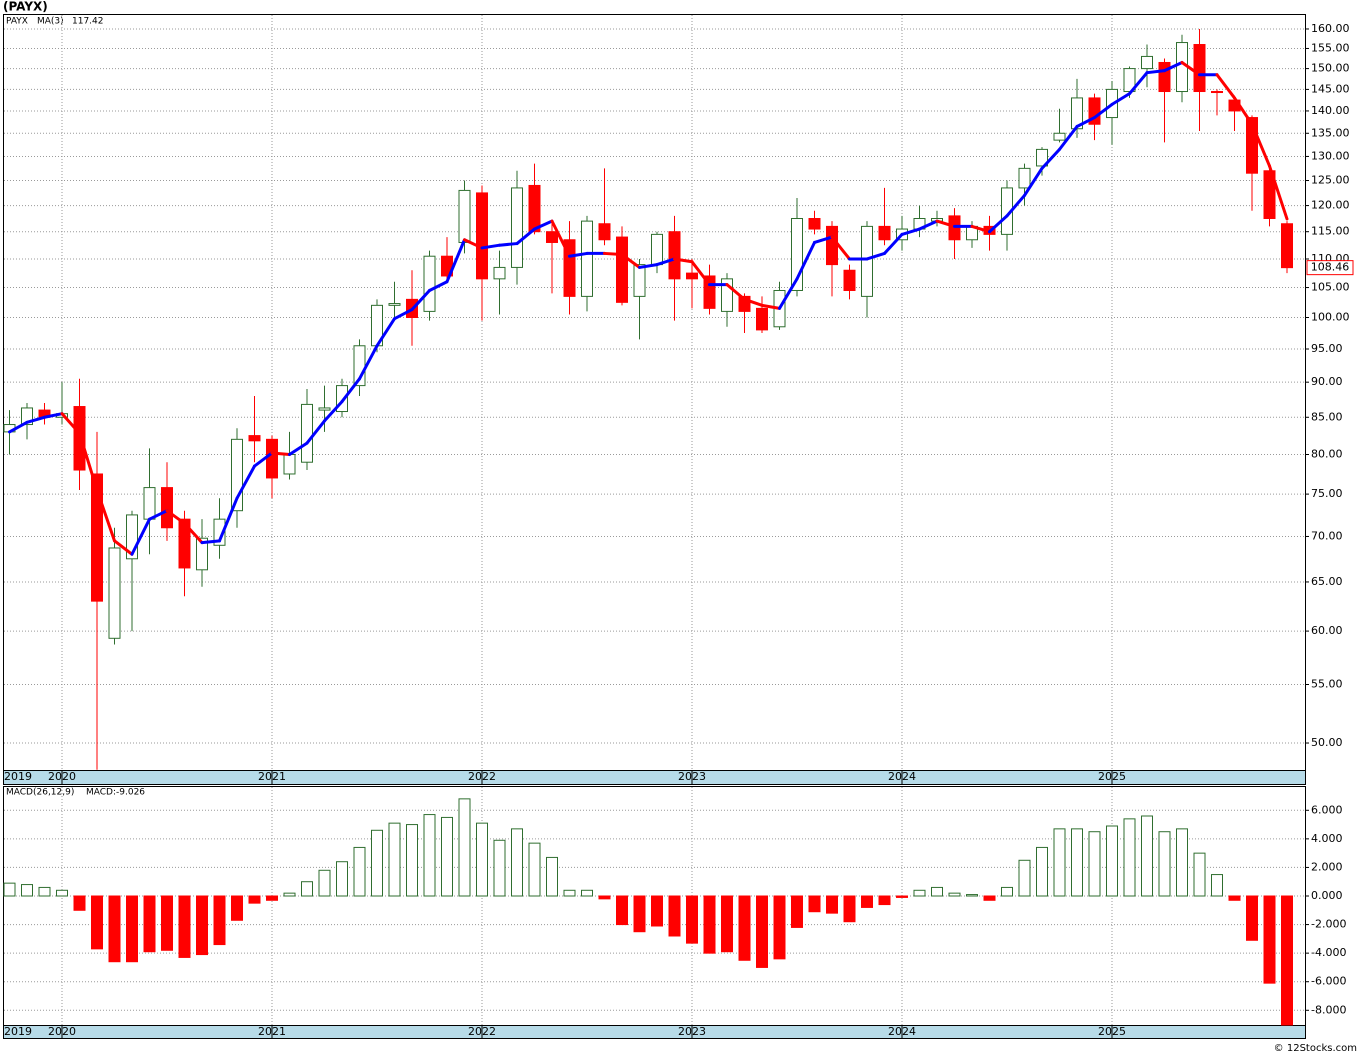  I want to click on y-tick-label: 65.00, so click(1327, 581).